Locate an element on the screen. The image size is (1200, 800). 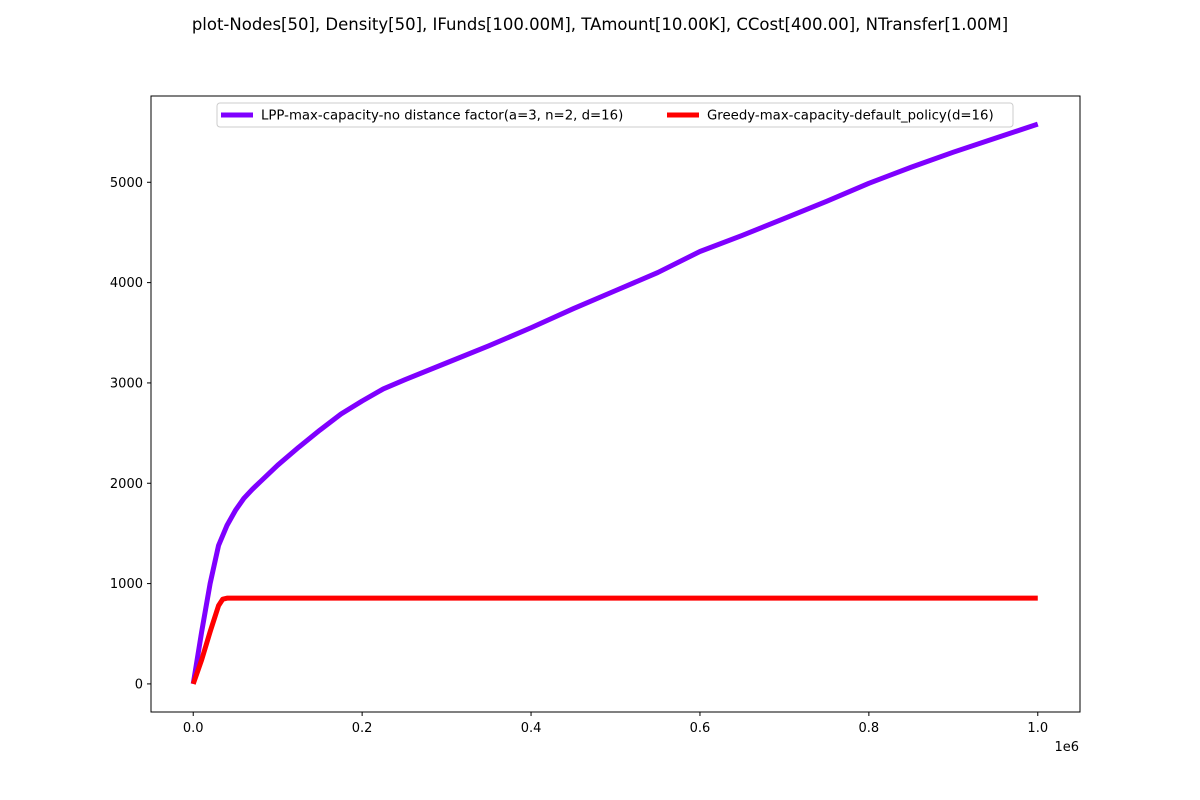
y-tick-label: 1000 is located at coordinates (126, 584).